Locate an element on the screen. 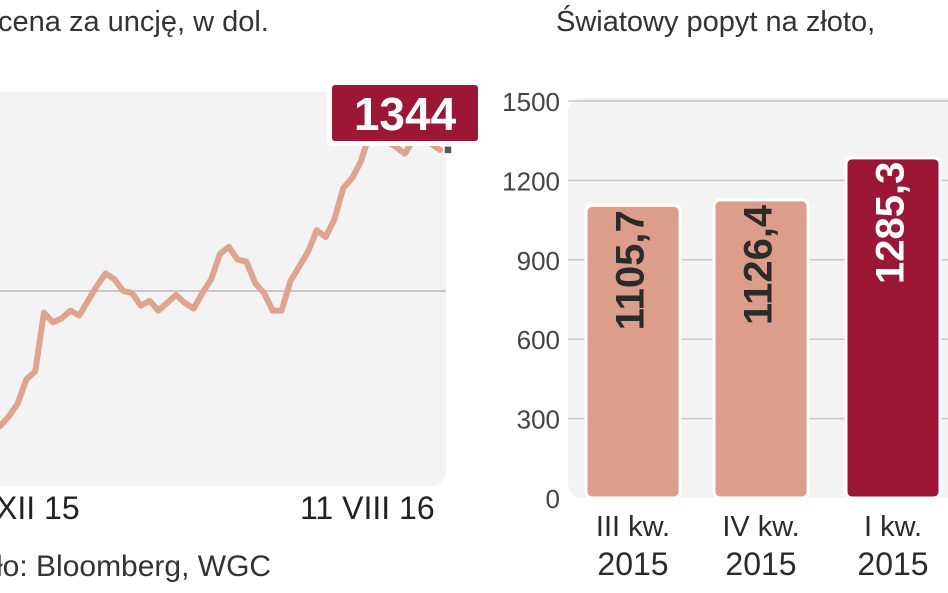  x-tick-start: XII 15 is located at coordinates (40, 508).